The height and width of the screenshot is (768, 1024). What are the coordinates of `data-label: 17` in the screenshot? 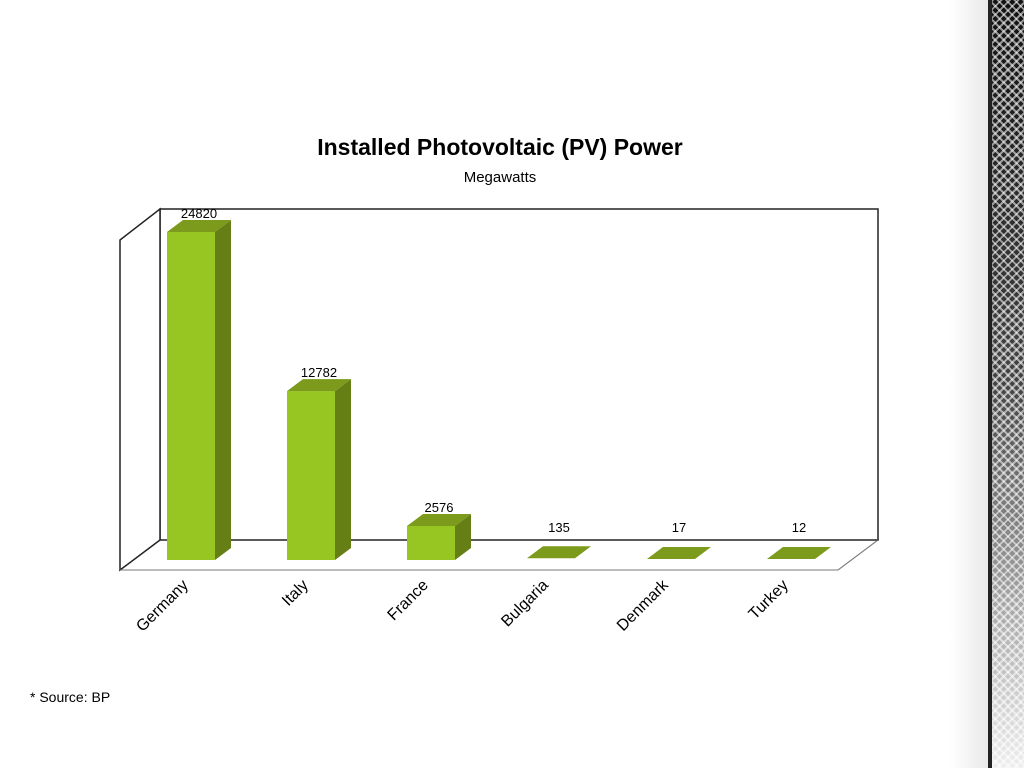 It's located at (679, 527).